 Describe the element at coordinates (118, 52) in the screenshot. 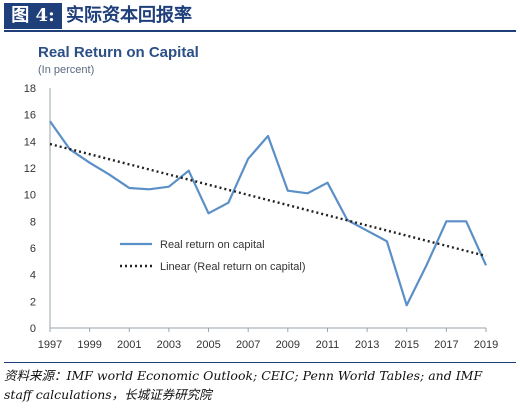

I see `chart-title: Real Return on Capital` at that location.